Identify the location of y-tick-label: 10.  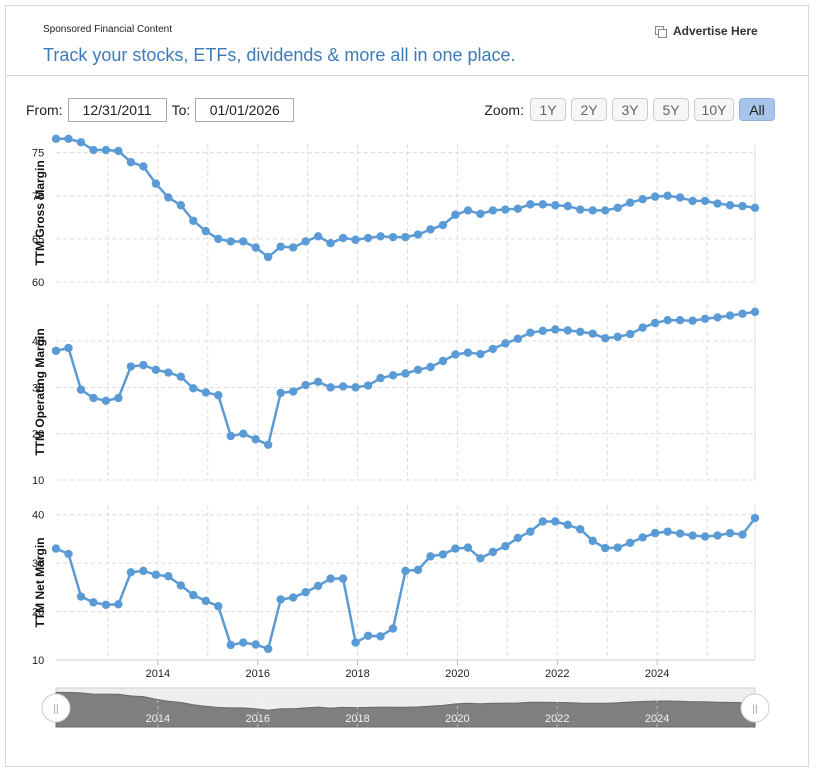
(38, 481).